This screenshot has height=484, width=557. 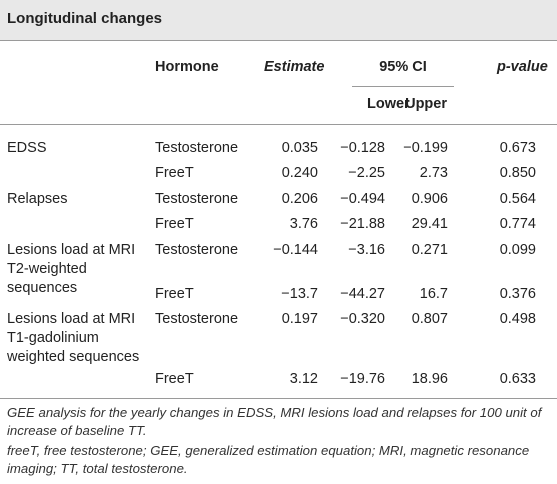 I want to click on row-upper: 2.73, so click(x=433, y=173).